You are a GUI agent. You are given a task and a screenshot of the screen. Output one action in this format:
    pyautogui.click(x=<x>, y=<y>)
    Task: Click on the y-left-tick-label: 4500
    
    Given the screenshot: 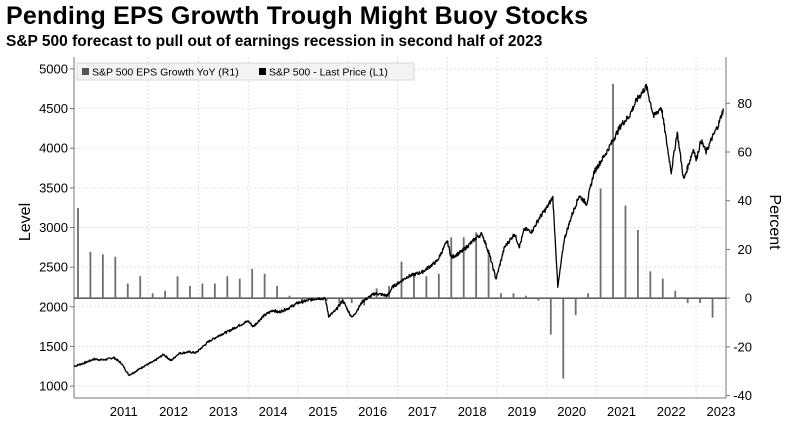 What is the action you would take?
    pyautogui.click(x=53, y=108)
    